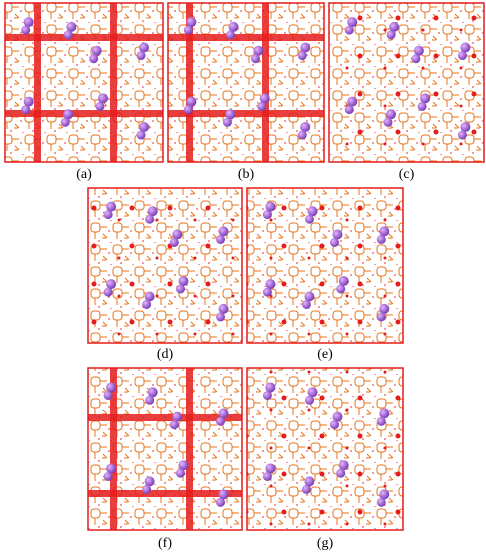 The height and width of the screenshot is (555, 486). I want to click on panel-label: (d), so click(165, 354).